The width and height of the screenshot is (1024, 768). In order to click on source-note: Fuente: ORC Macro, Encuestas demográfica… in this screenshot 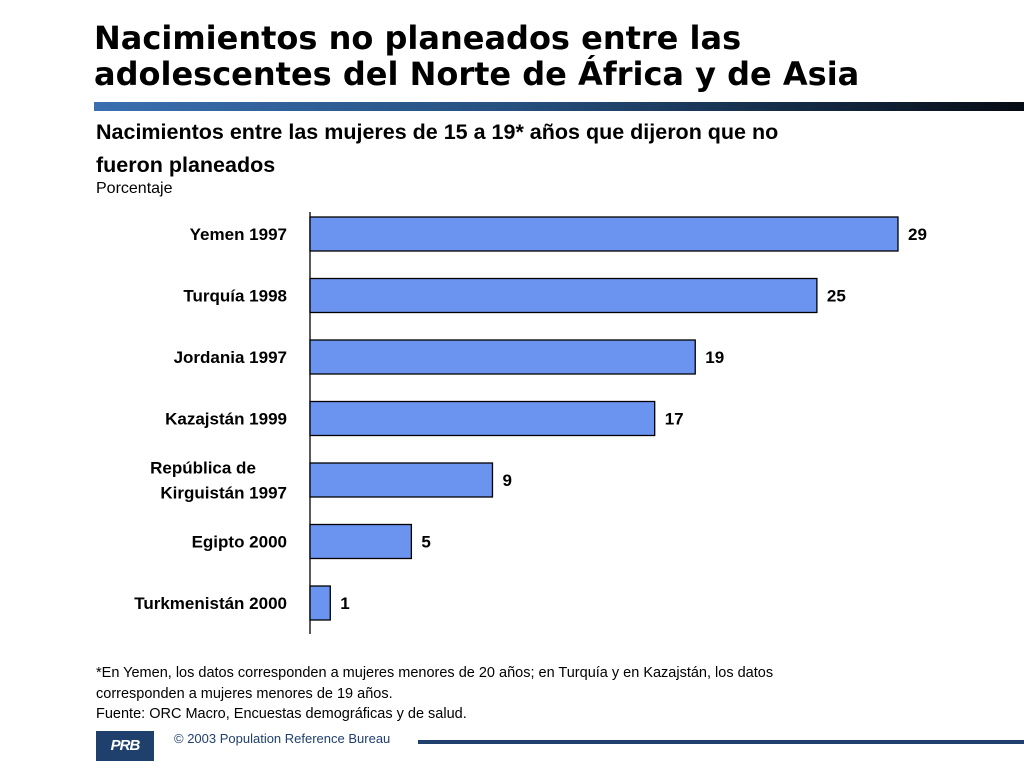, I will do `click(281, 714)`.